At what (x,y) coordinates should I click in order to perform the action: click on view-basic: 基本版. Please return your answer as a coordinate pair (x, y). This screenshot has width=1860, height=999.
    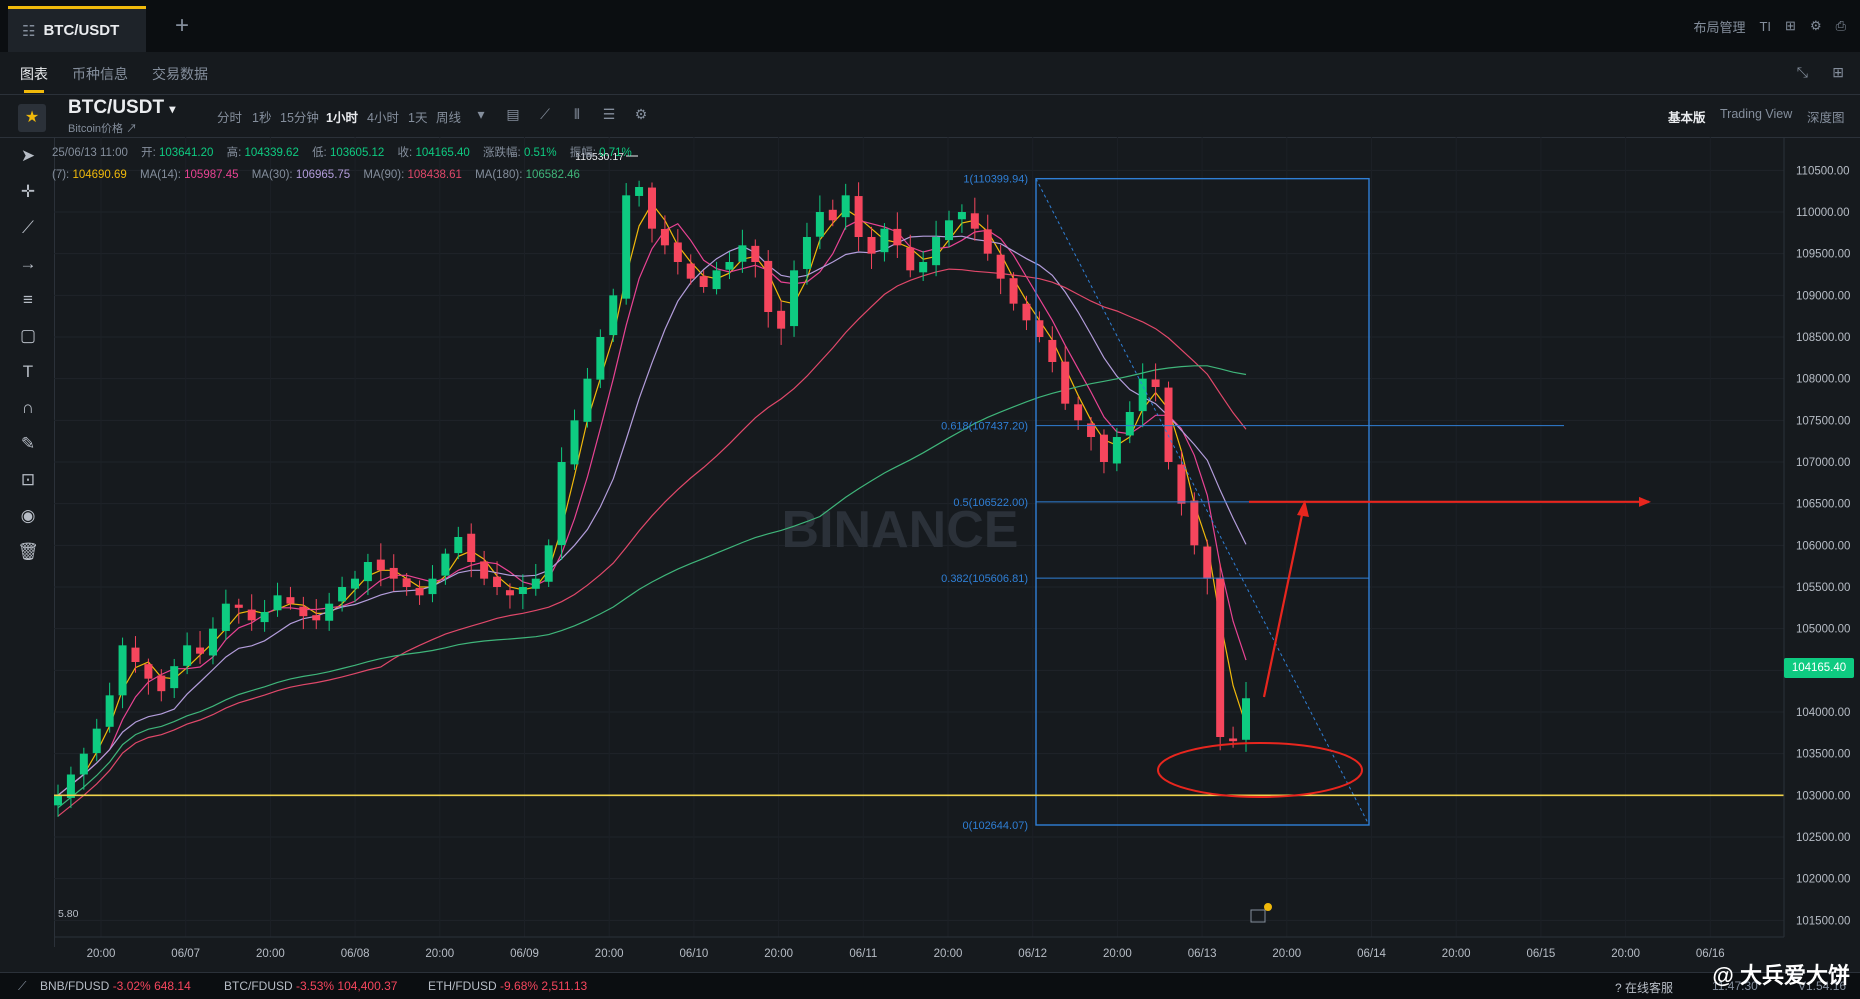
    Looking at the image, I should click on (1687, 118).